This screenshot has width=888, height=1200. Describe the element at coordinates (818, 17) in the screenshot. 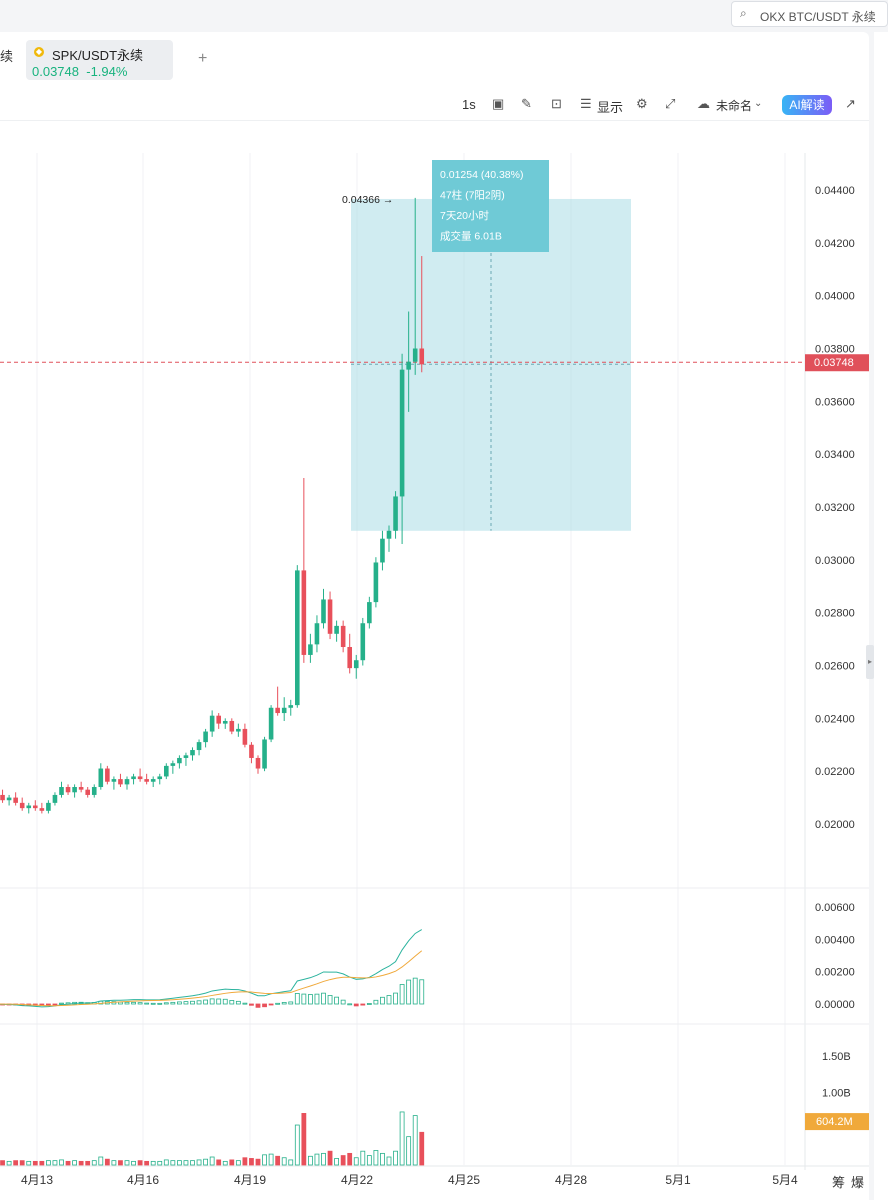

I see `search-input: OKX BTC/USDT 永续` at that location.